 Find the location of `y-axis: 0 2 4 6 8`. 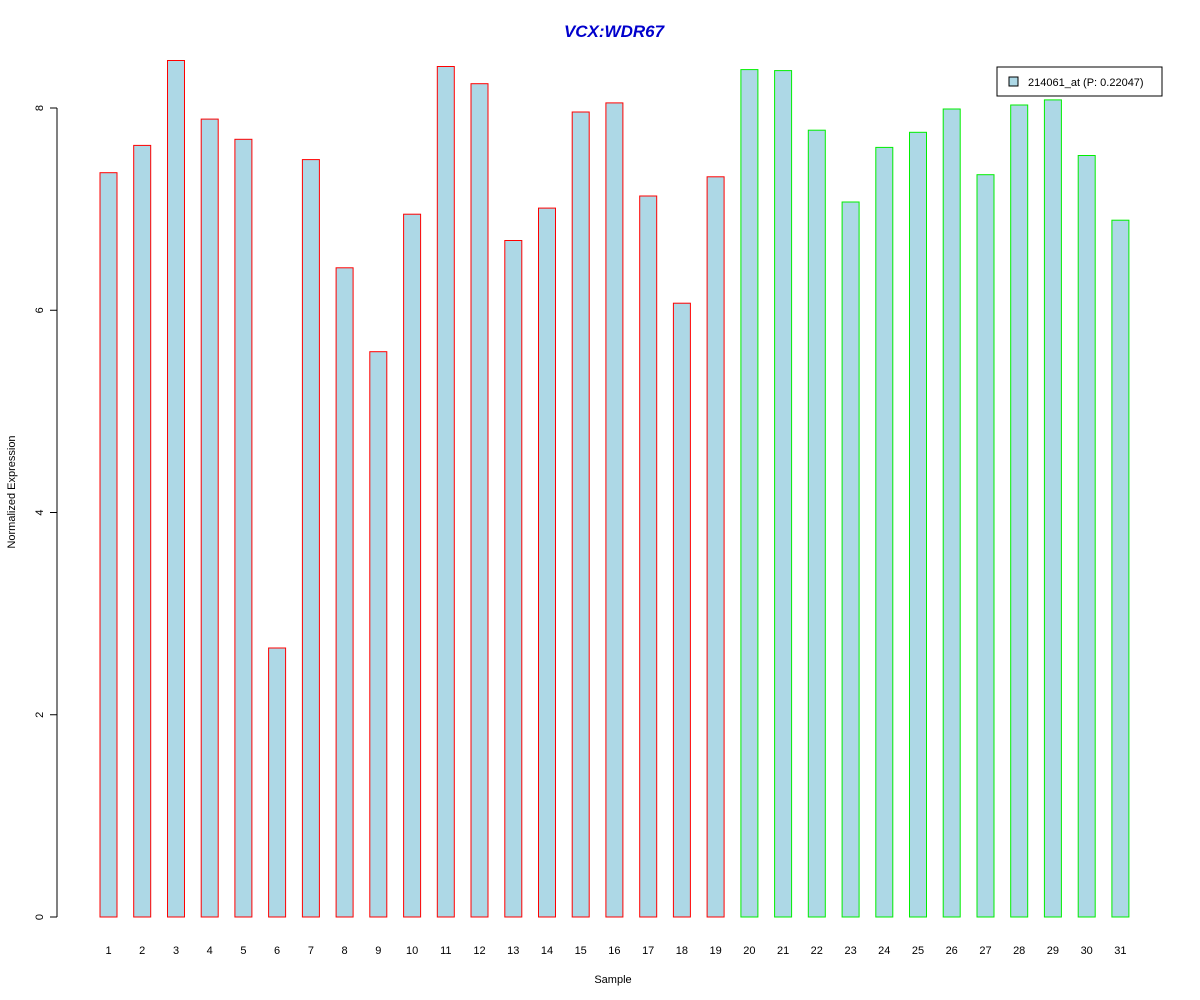

y-axis: 0 2 4 6 8 is located at coordinates (46, 512).